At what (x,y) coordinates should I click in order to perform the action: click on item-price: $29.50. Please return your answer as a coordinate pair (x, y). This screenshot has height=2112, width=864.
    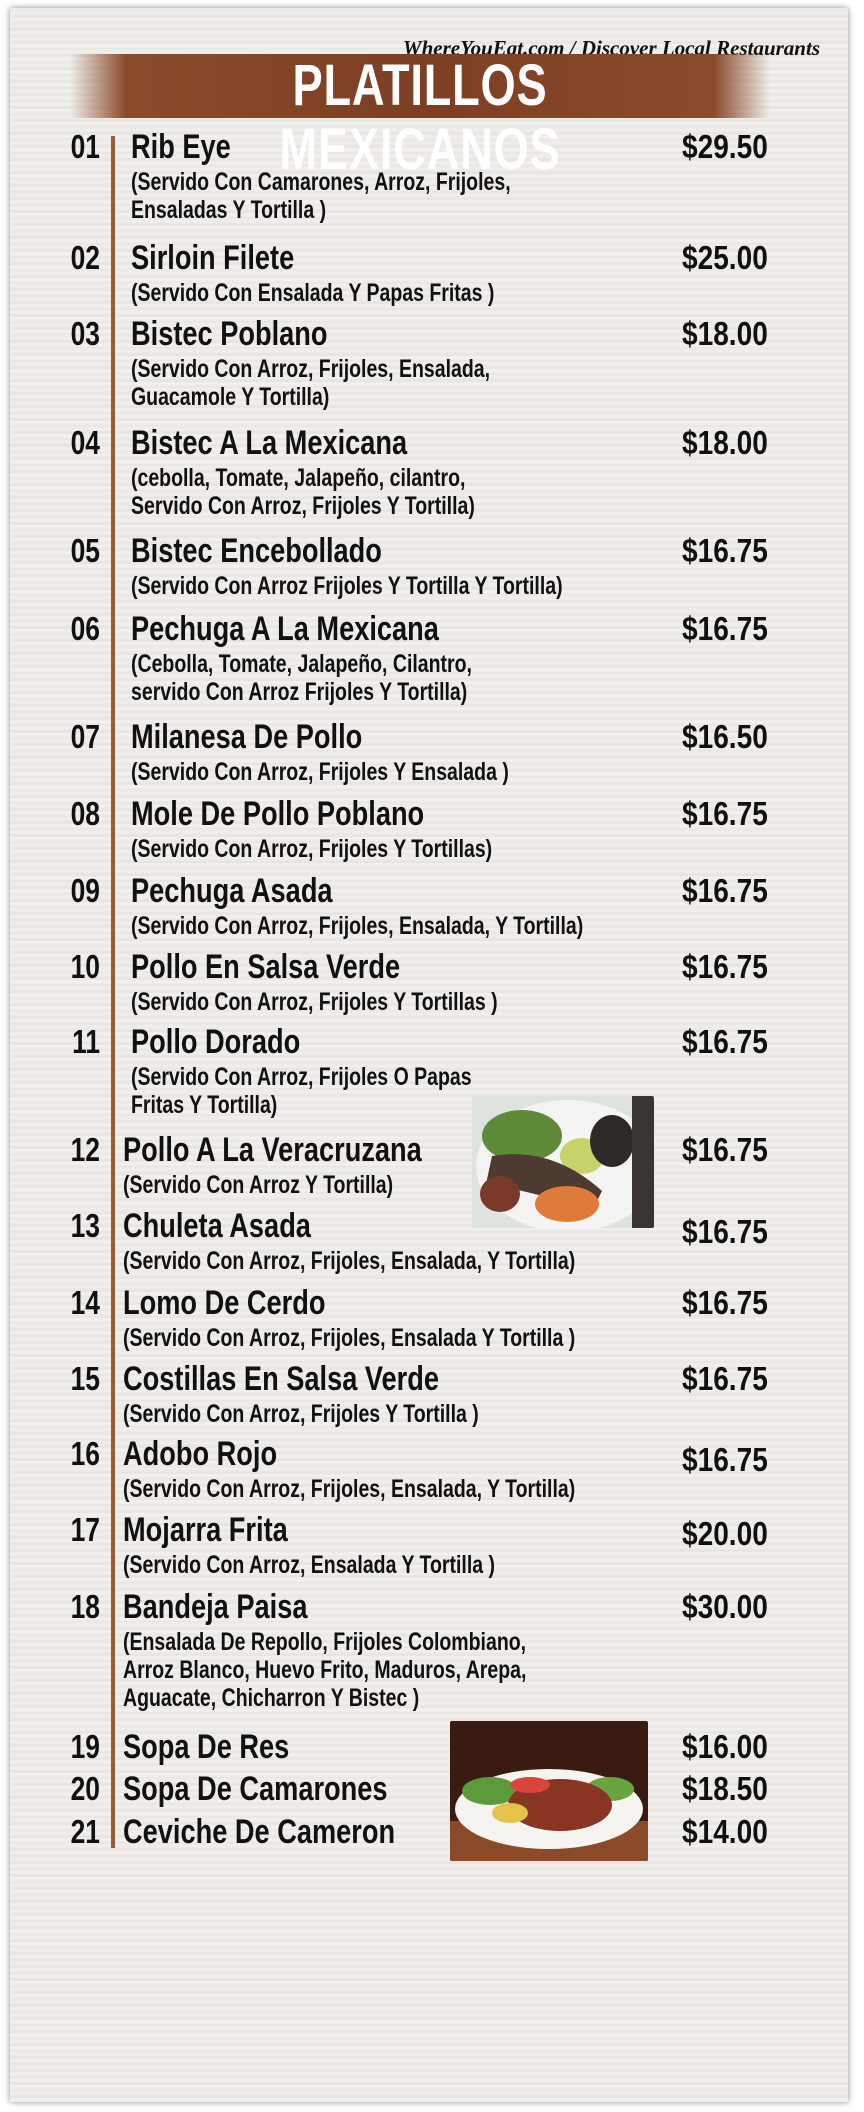
    Looking at the image, I should click on (725, 146).